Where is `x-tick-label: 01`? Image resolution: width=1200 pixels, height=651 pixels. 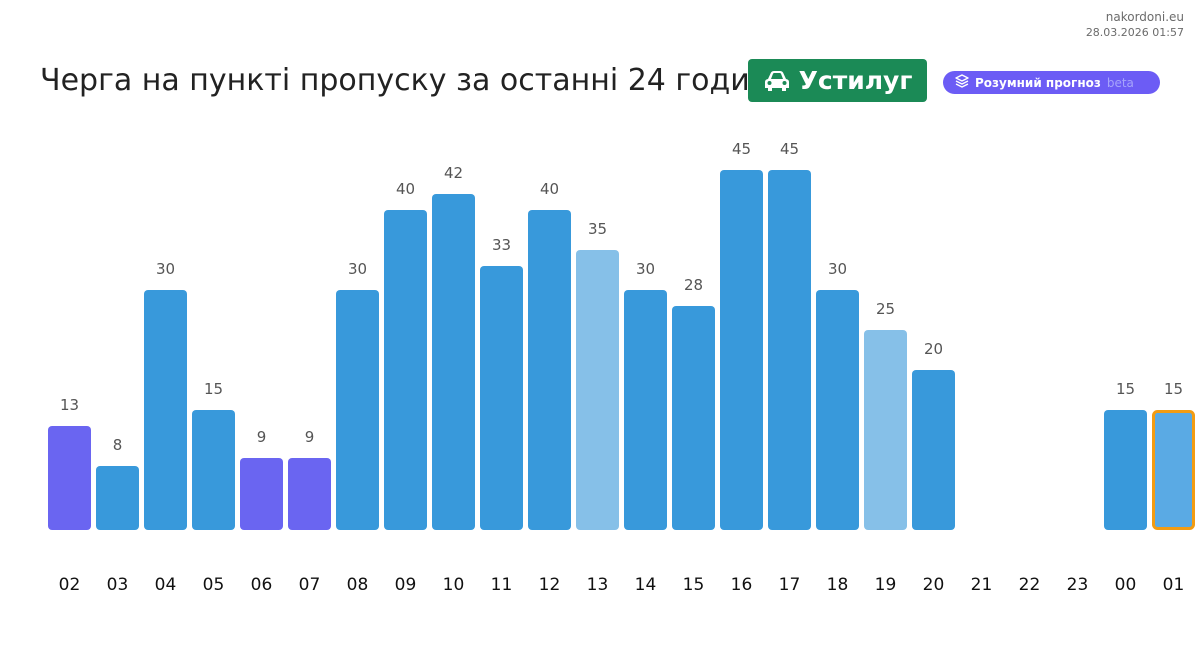
x-tick-label: 01 is located at coordinates (1174, 585).